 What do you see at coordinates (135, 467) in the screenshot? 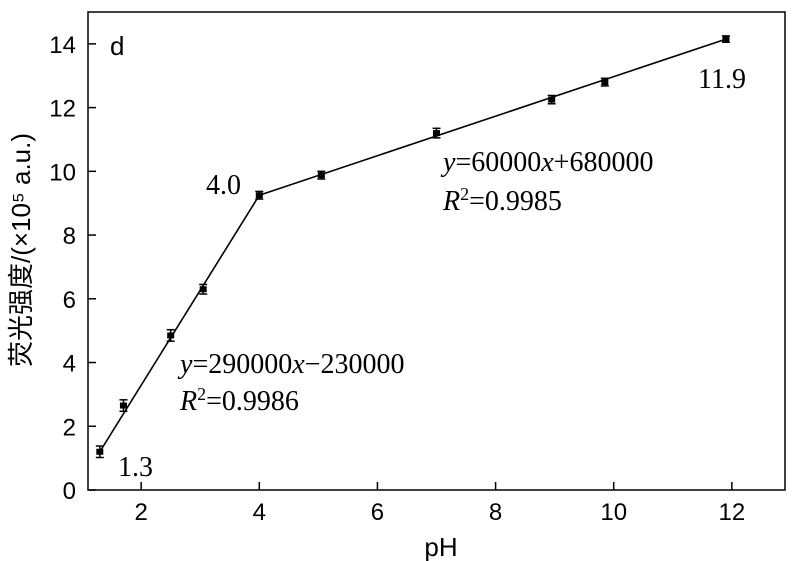
I see `annotation-start: 1.3` at bounding box center [135, 467].